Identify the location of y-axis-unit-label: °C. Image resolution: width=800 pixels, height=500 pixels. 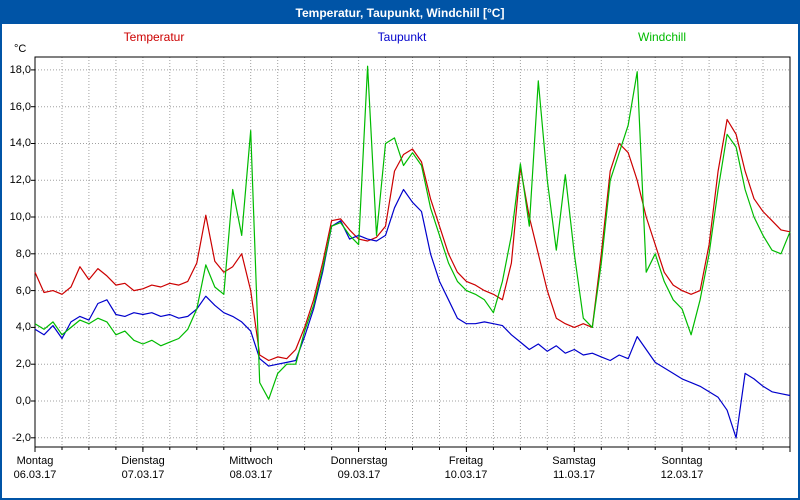
(20, 49).